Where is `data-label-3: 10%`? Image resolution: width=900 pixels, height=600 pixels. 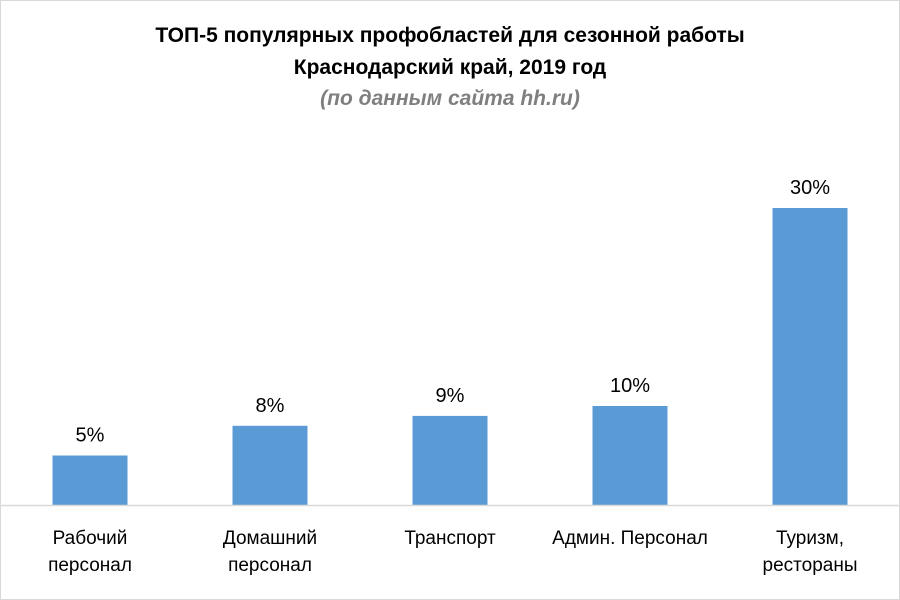
data-label-3: 10% is located at coordinates (630, 386).